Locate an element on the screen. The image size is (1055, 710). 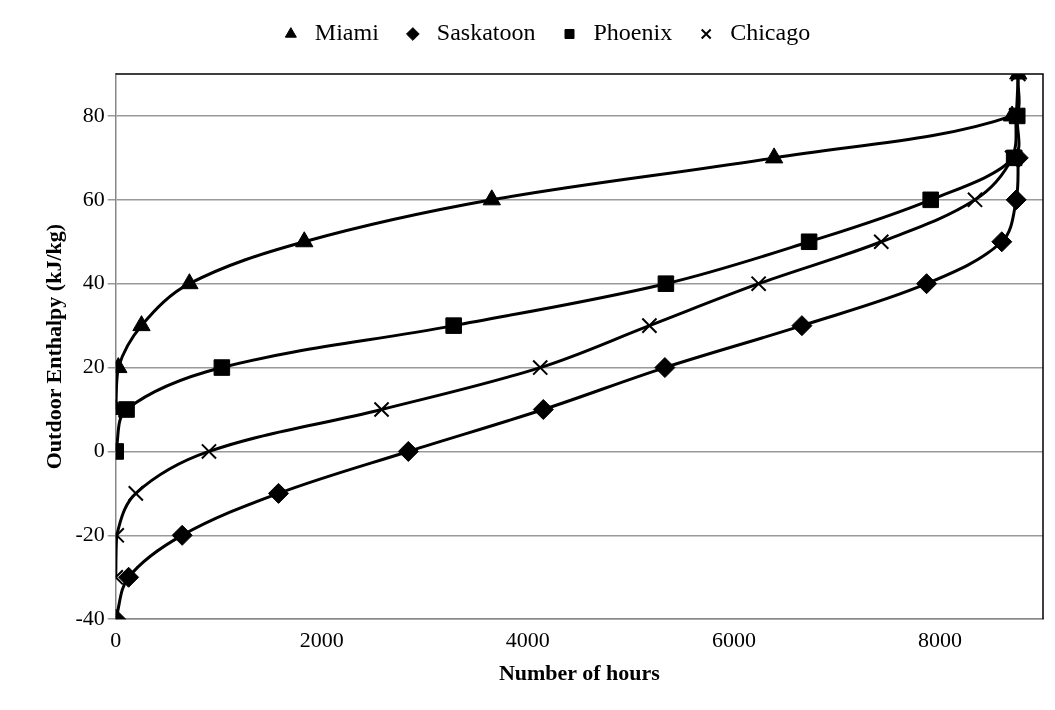
y-tick-label: 0 is located at coordinates (99, 450).